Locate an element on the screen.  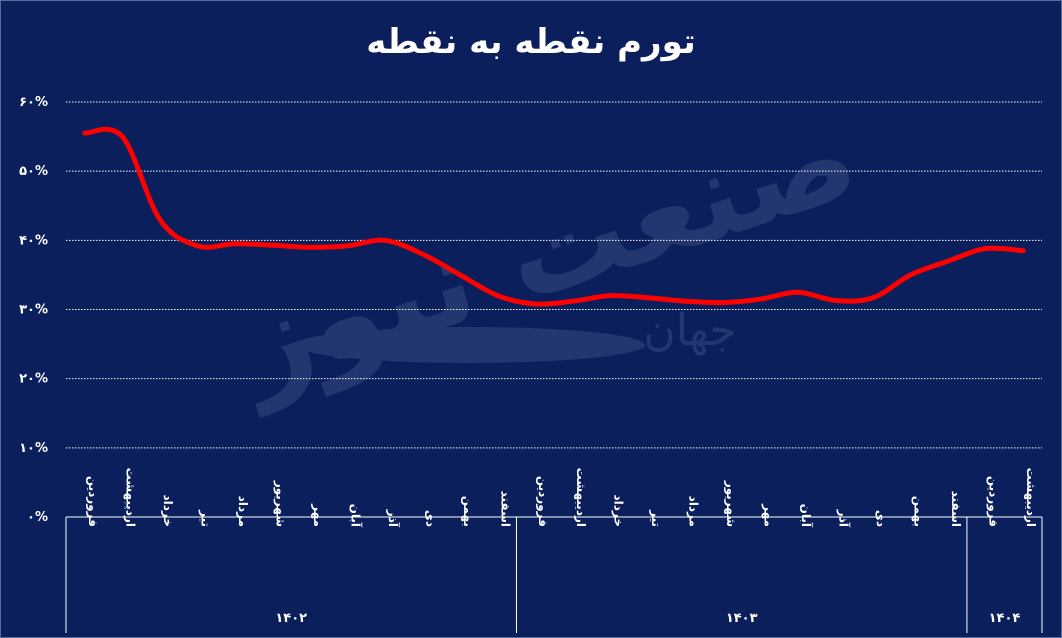
y-tick-label: ۱۰% is located at coordinates (33, 448).